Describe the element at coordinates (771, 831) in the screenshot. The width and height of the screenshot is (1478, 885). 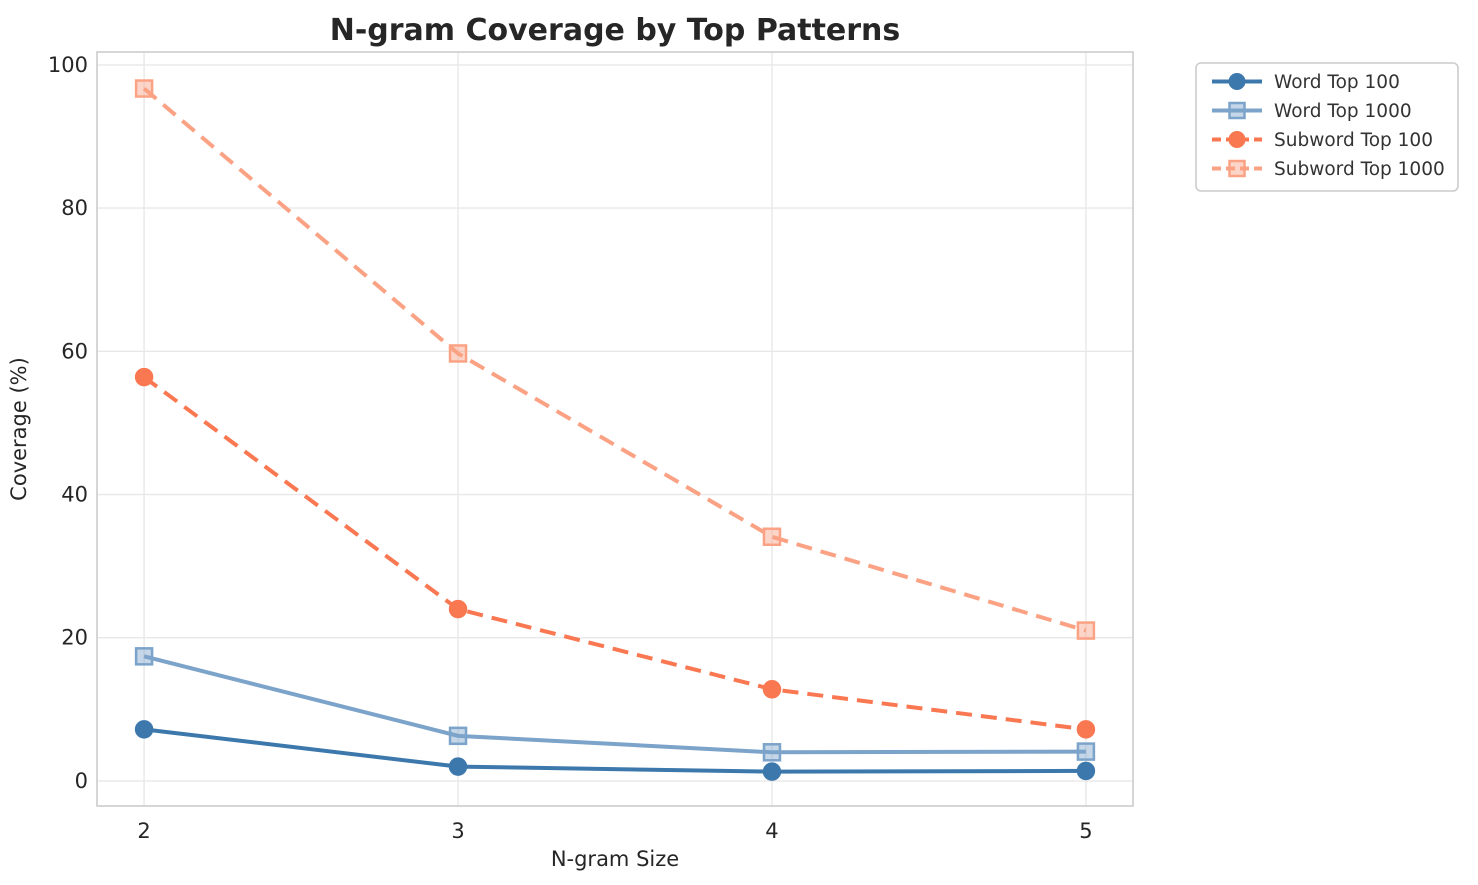
I see `x-tick-label: 4` at that location.